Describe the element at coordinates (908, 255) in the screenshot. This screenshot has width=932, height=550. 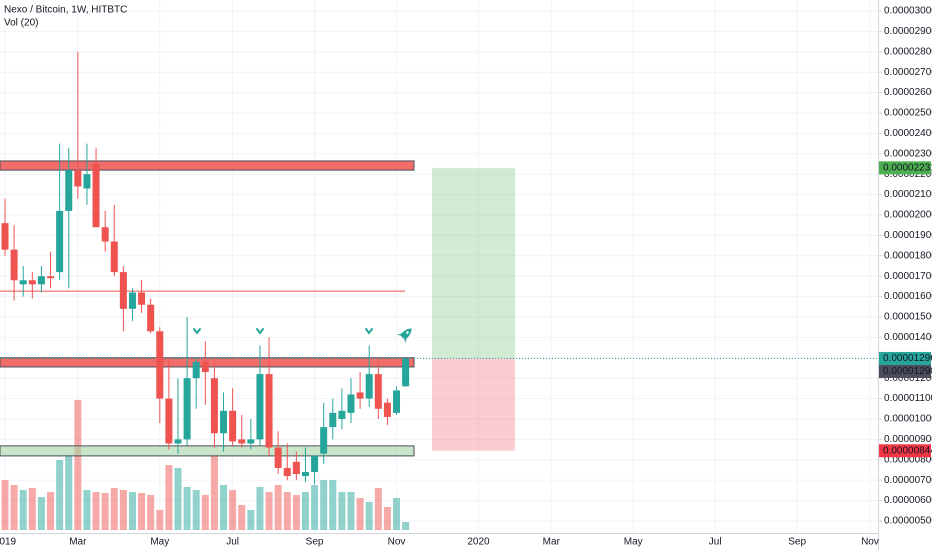
I see `y-tick-label: 0.000018000` at that location.